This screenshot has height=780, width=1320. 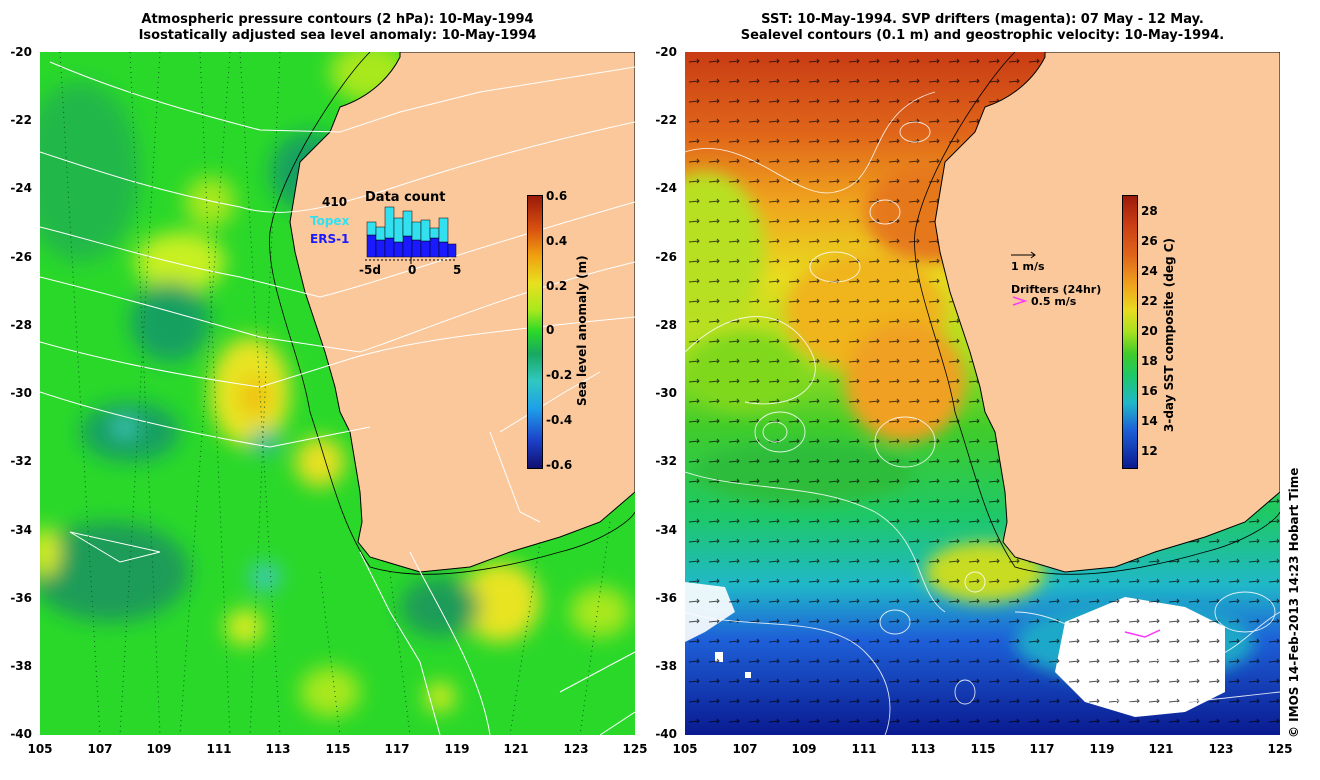 I want to click on hist-label-5: 5, so click(x=457, y=270).